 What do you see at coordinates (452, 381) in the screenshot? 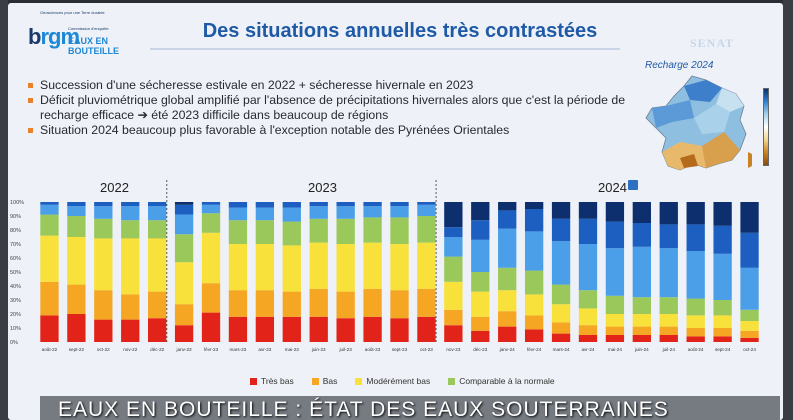
I see `legend-swatch-comparable` at bounding box center [452, 381].